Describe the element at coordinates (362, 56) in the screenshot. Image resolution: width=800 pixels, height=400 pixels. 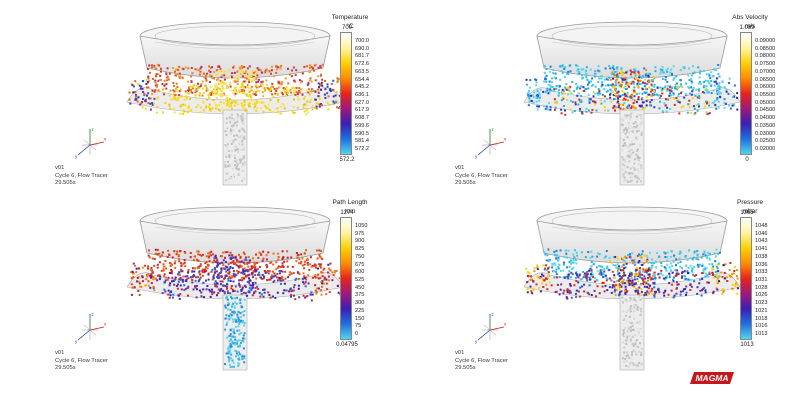
I see `legend-tick-label: 681.7` at that location.